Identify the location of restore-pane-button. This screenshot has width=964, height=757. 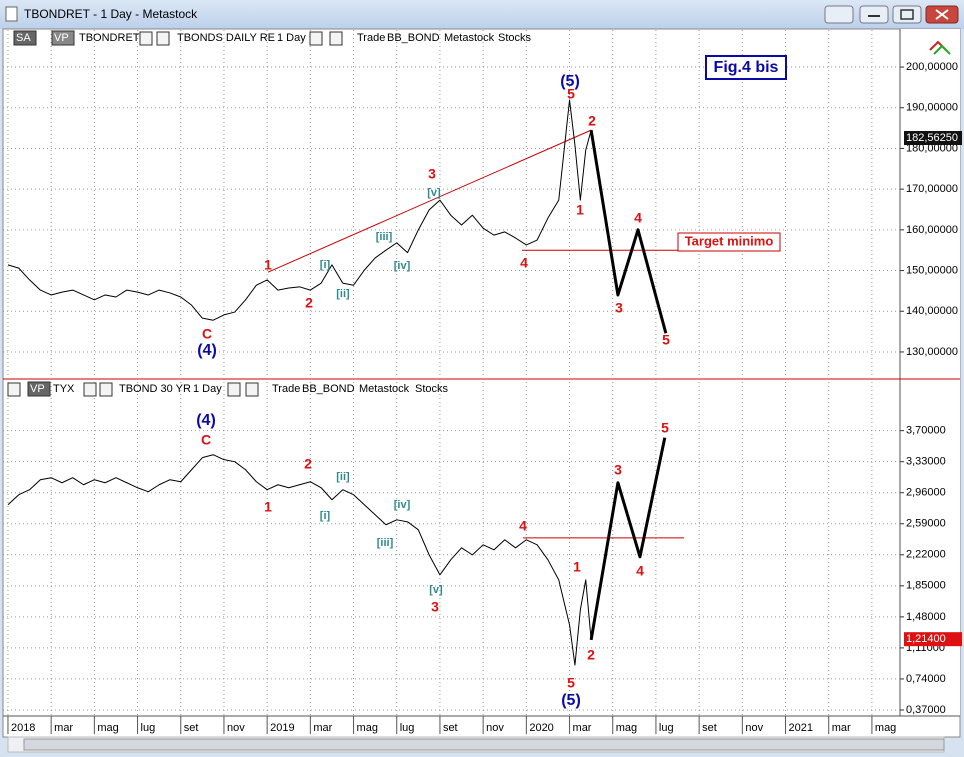
(839, 14).